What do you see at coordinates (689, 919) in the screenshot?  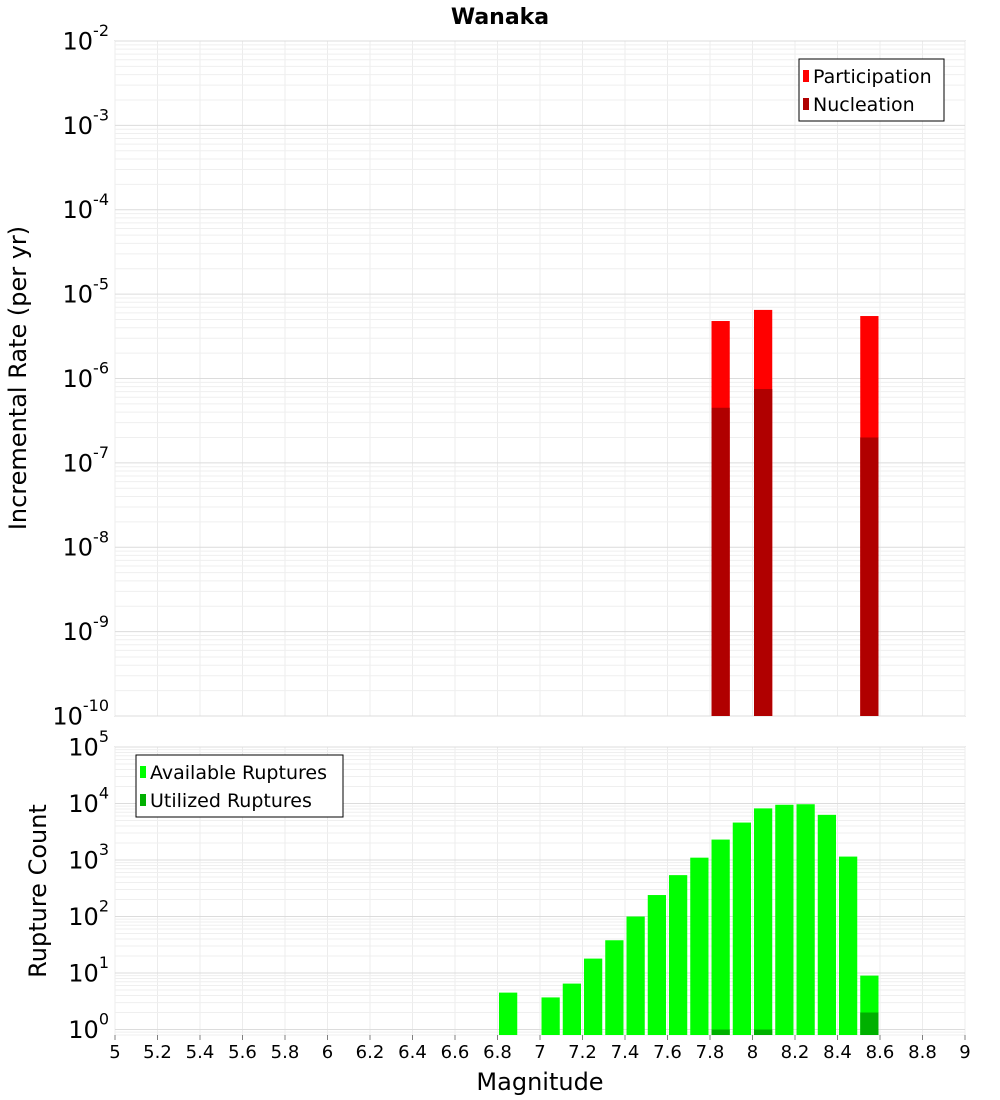 I see `count-plot-bars` at bounding box center [689, 919].